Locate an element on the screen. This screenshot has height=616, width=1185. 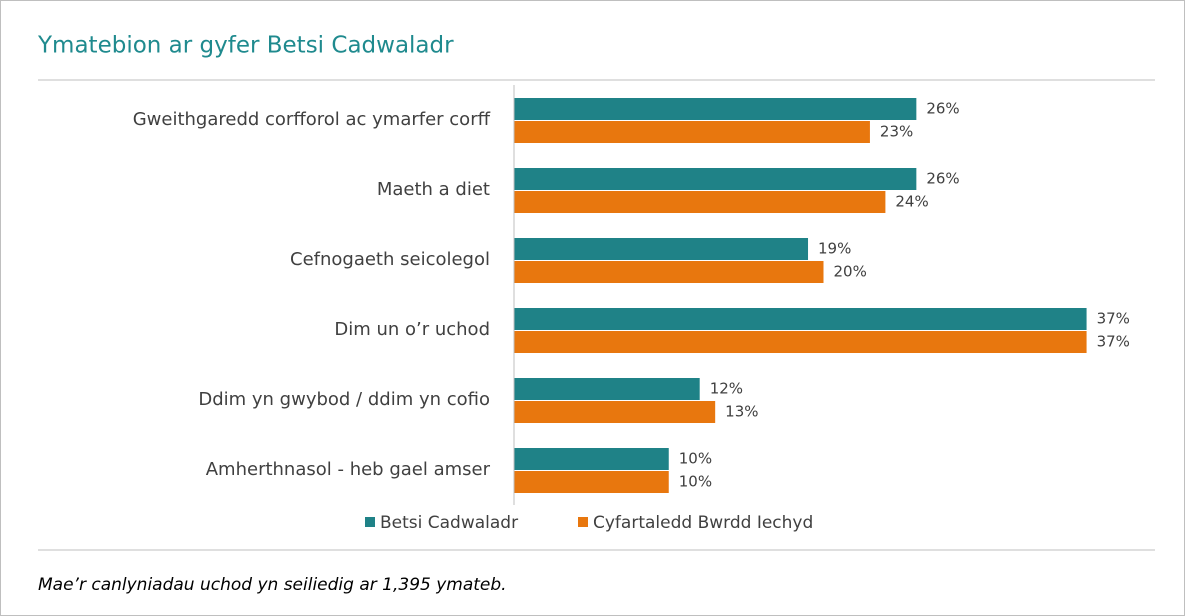
value-label: 24% is located at coordinates (911, 202).